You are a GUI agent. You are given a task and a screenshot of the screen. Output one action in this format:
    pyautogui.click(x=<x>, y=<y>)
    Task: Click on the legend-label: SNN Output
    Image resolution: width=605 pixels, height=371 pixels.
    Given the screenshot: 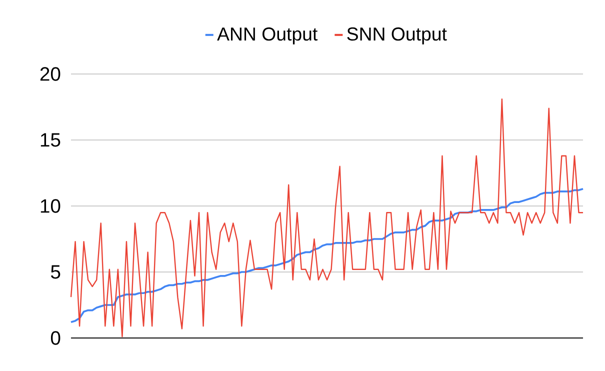 What is the action you would take?
    pyautogui.click(x=397, y=35)
    